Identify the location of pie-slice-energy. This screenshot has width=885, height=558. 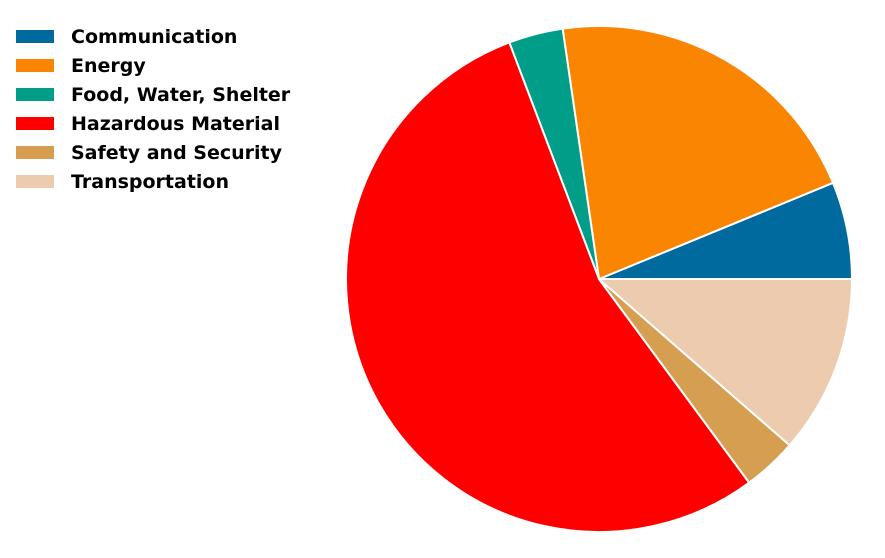
(698, 152).